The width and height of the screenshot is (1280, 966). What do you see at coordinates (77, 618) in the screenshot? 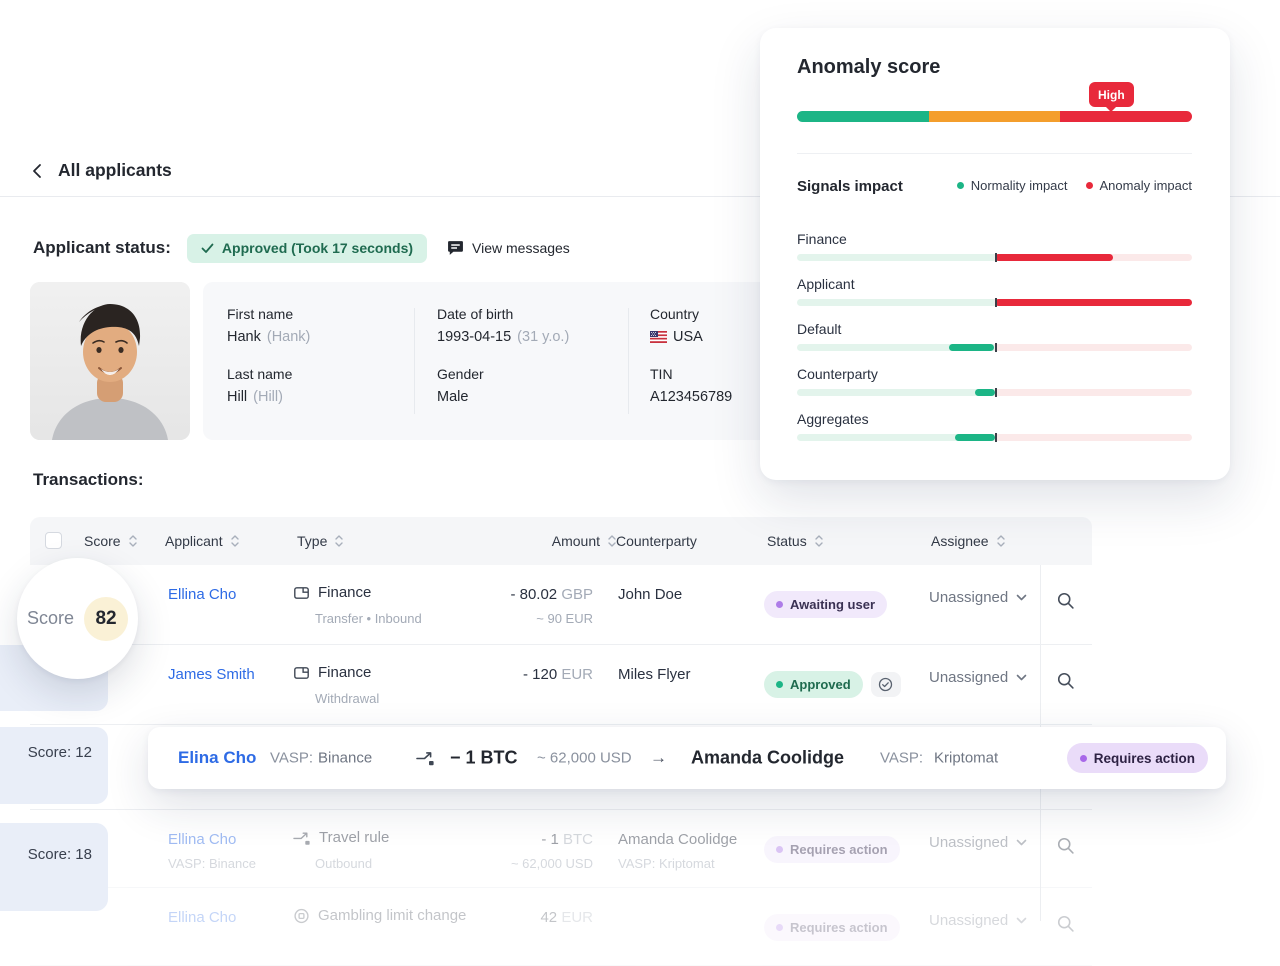
I see `score-bubble: Score 82` at bounding box center [77, 618].